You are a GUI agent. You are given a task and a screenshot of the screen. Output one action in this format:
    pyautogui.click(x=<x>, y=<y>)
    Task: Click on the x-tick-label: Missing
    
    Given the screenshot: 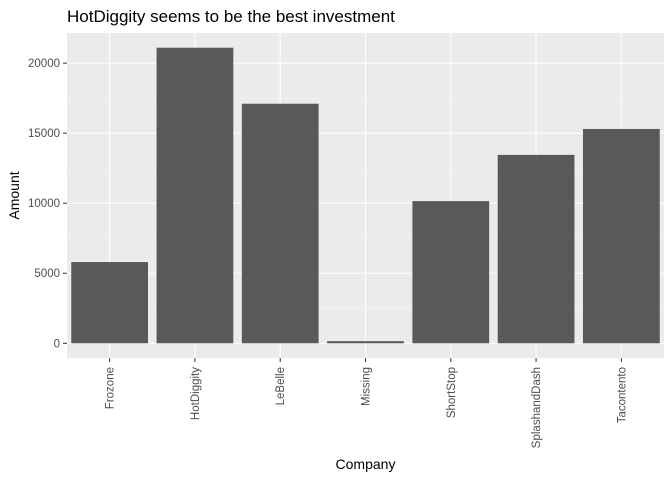 What is the action you would take?
    pyautogui.click(x=367, y=386)
    